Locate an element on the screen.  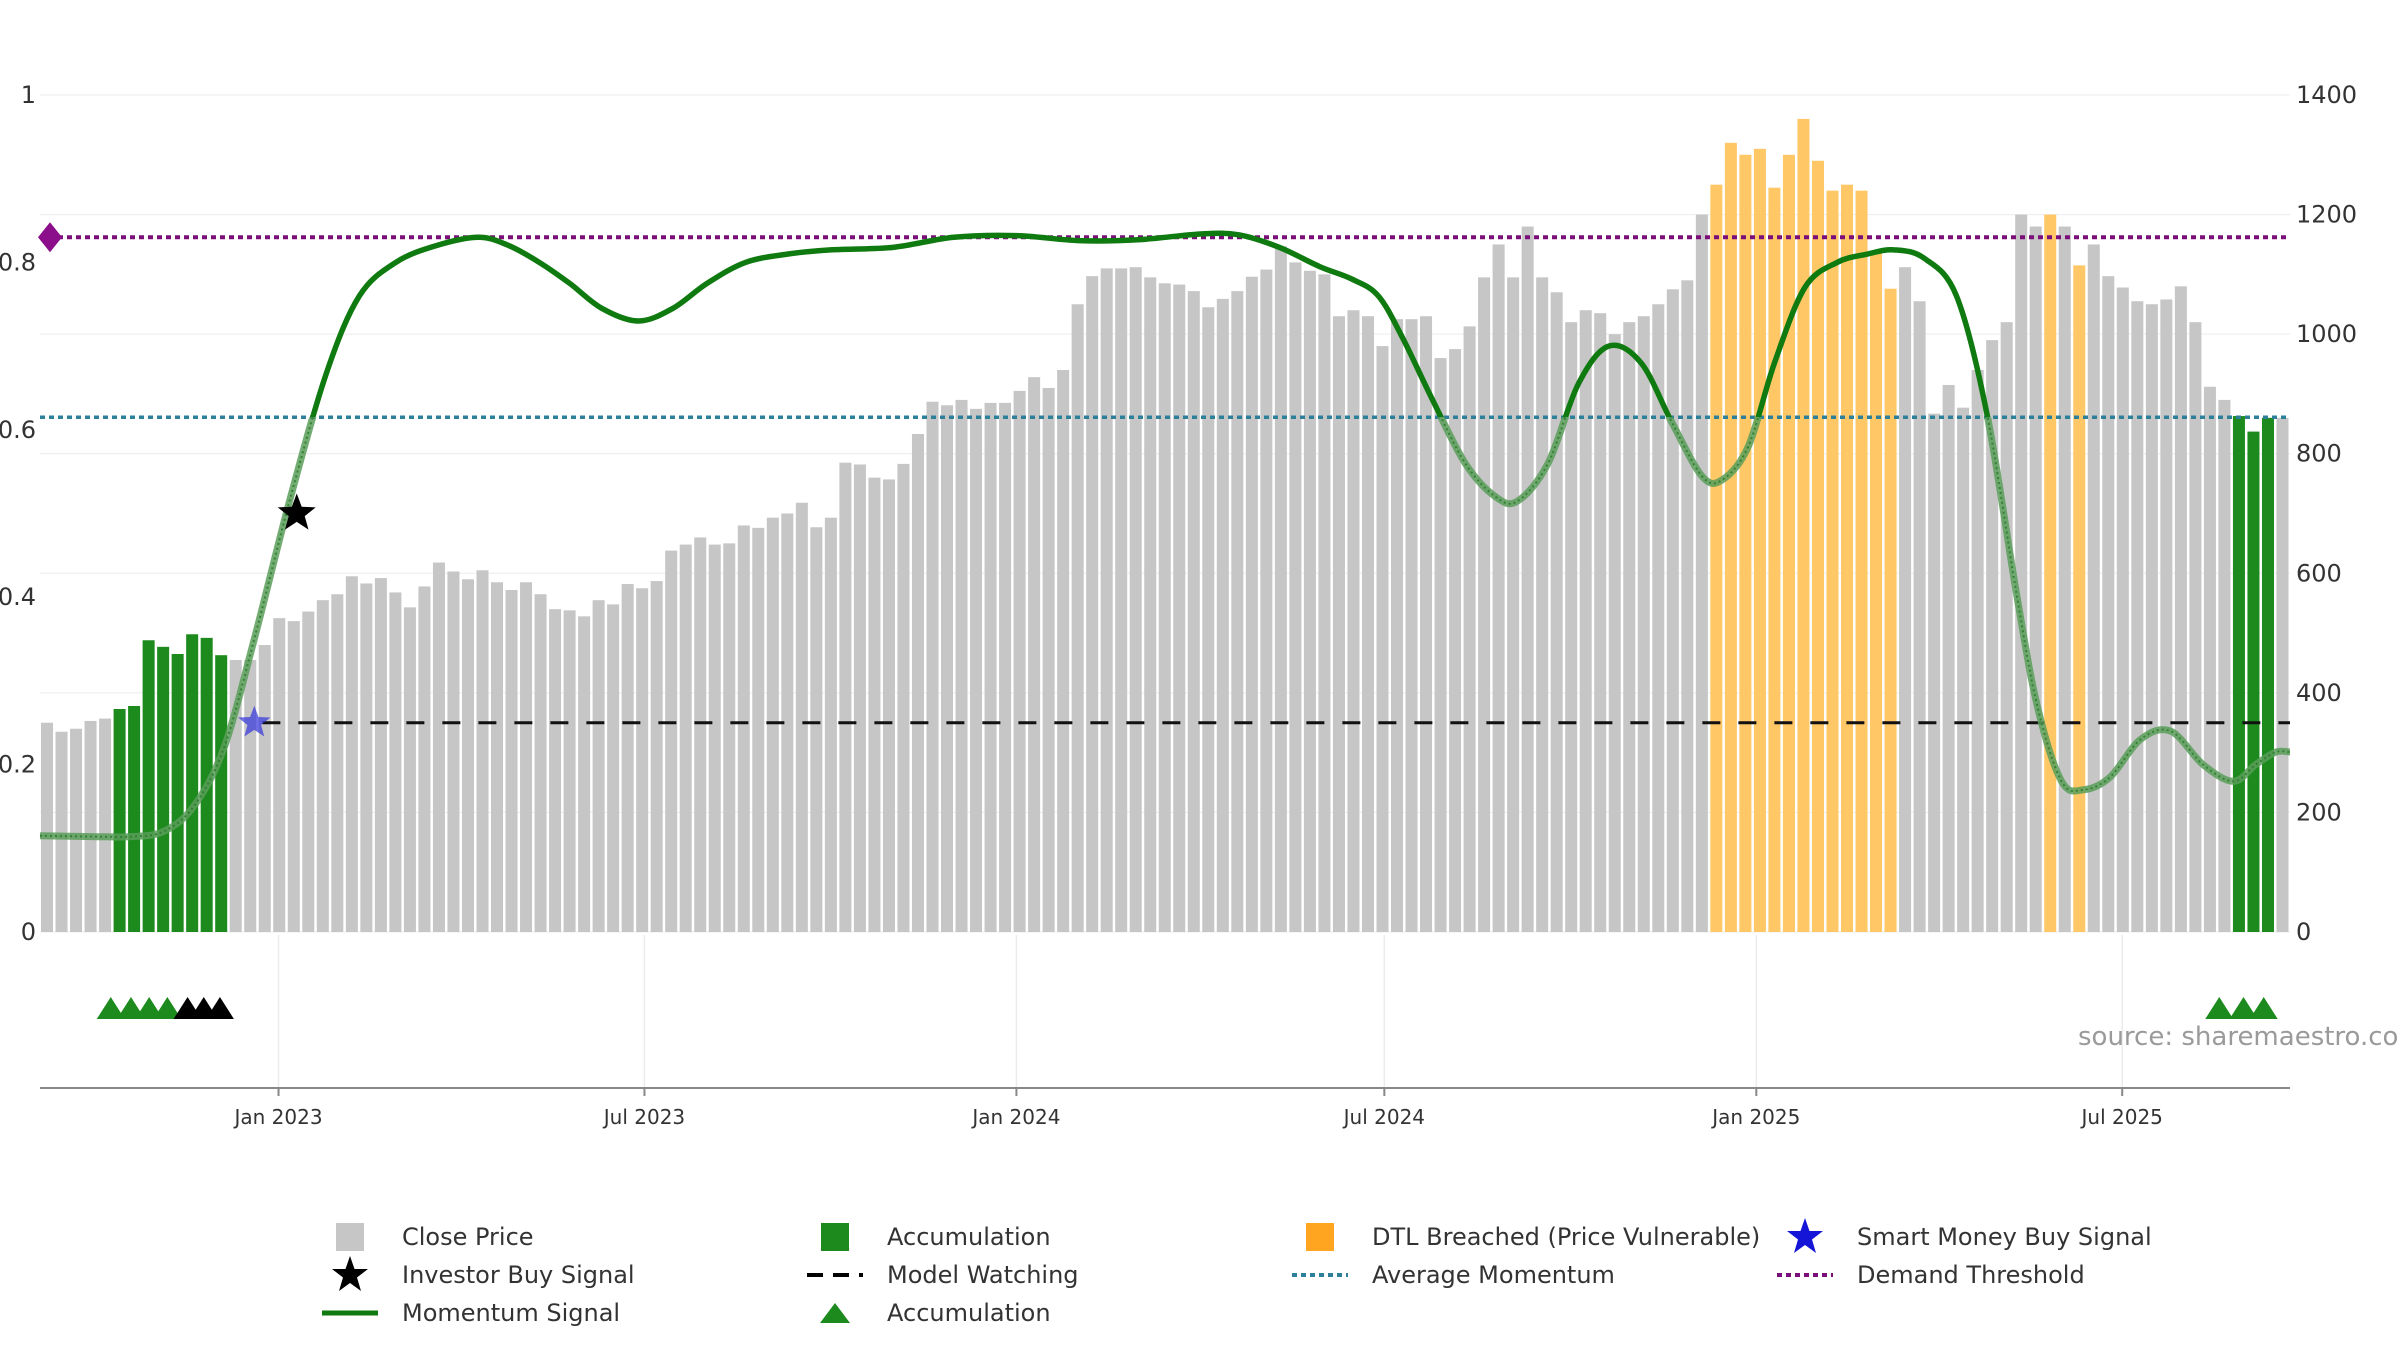
legend-demand-threshold-label: Demand Threshold is located at coordinates (1971, 1275).